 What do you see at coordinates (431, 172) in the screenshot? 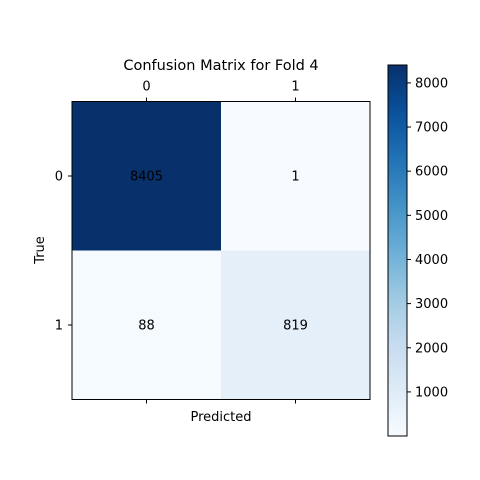
I see `colorbar-tick-label-5: 6000` at bounding box center [431, 172].